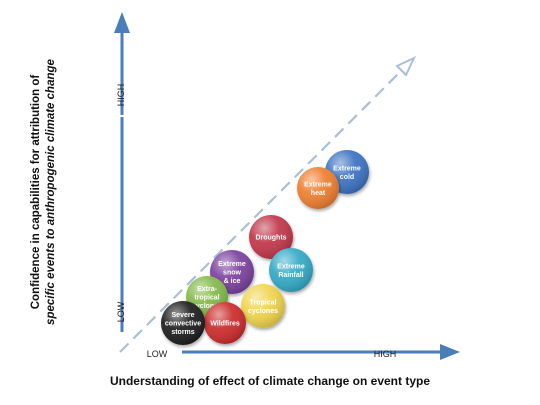 This screenshot has height=405, width=540. I want to click on event-label-line: convective, so click(183, 324).